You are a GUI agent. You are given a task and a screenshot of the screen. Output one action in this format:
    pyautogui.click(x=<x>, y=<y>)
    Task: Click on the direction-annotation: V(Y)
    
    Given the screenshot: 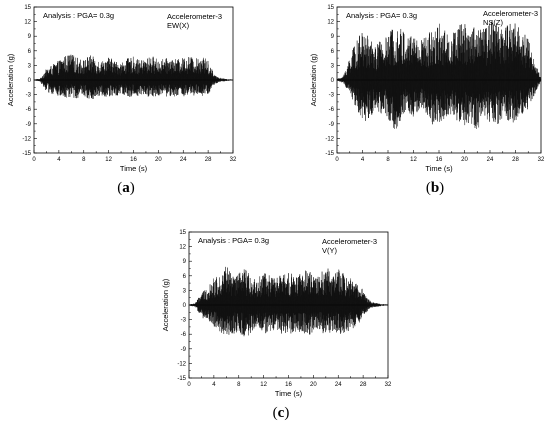 What is the action you would take?
    pyautogui.click(x=330, y=250)
    